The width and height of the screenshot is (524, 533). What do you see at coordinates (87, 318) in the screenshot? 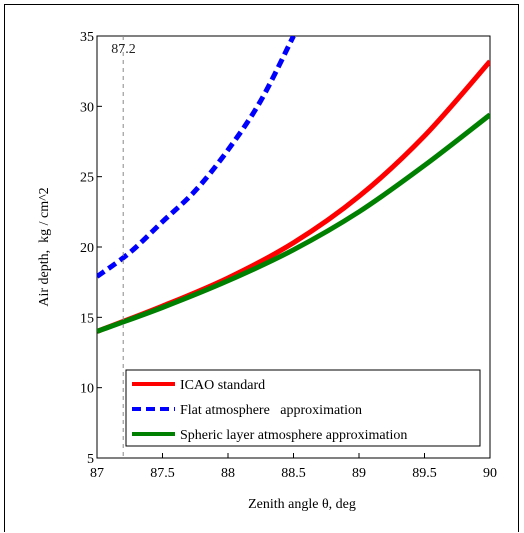
I see `y-tick-label: 15` at bounding box center [87, 318].